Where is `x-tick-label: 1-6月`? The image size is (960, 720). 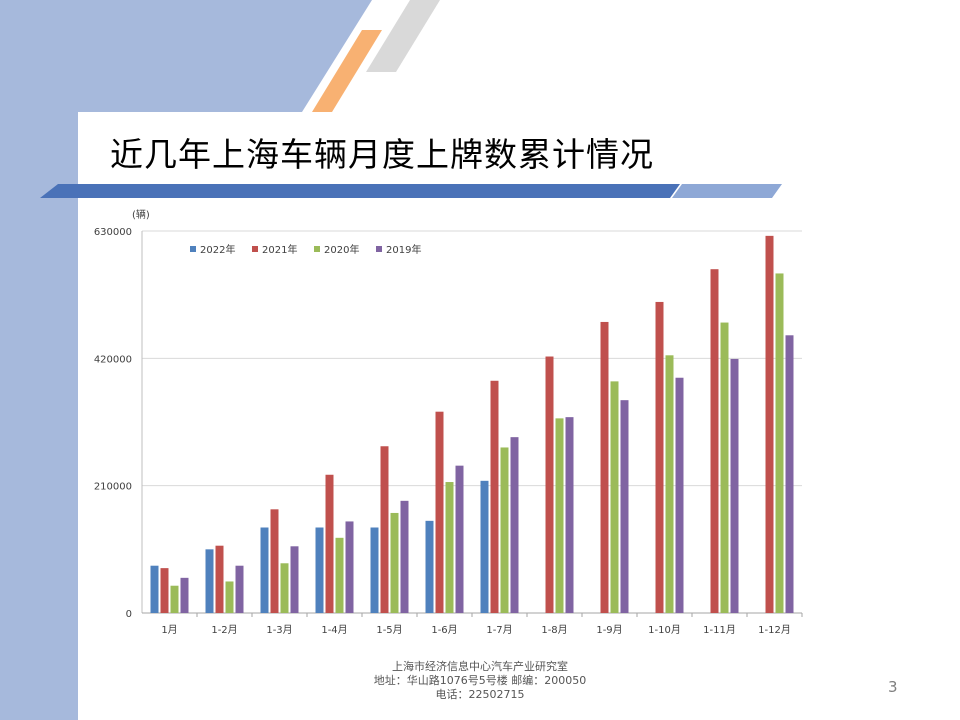
x-tick-label: 1-6月 is located at coordinates (444, 630).